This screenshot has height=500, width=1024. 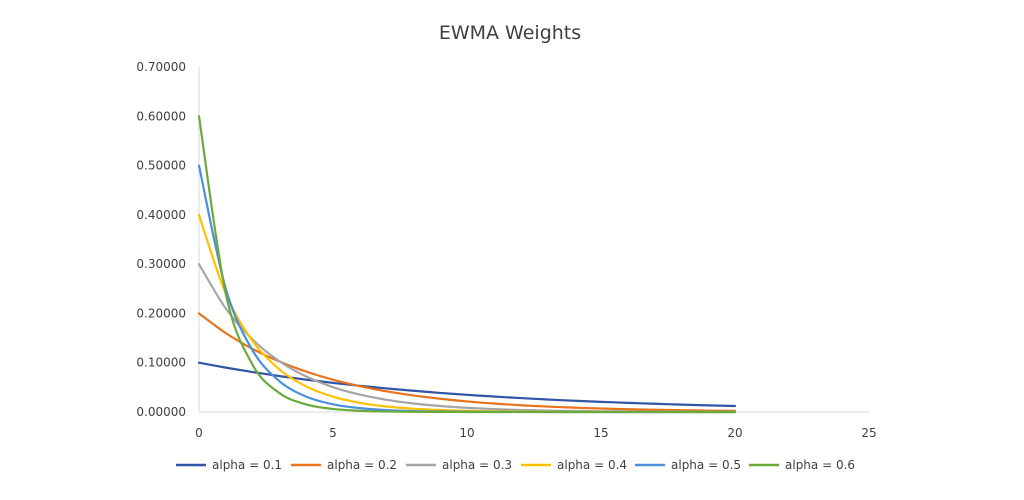 What do you see at coordinates (161, 264) in the screenshot?
I see `y-tick-label: 0.30000` at bounding box center [161, 264].